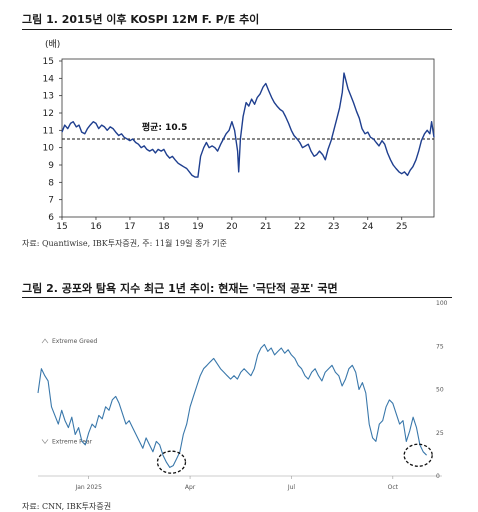 This screenshot has height=512, width=478. I want to click on chart2-title-rule, so click(237, 297).